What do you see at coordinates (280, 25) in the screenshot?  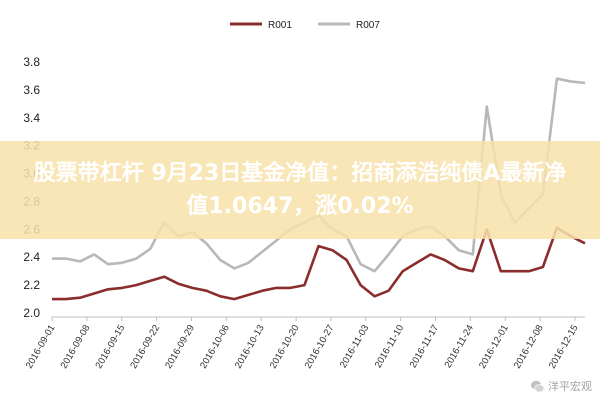 I see `legend-label-r001: R001` at bounding box center [280, 25].